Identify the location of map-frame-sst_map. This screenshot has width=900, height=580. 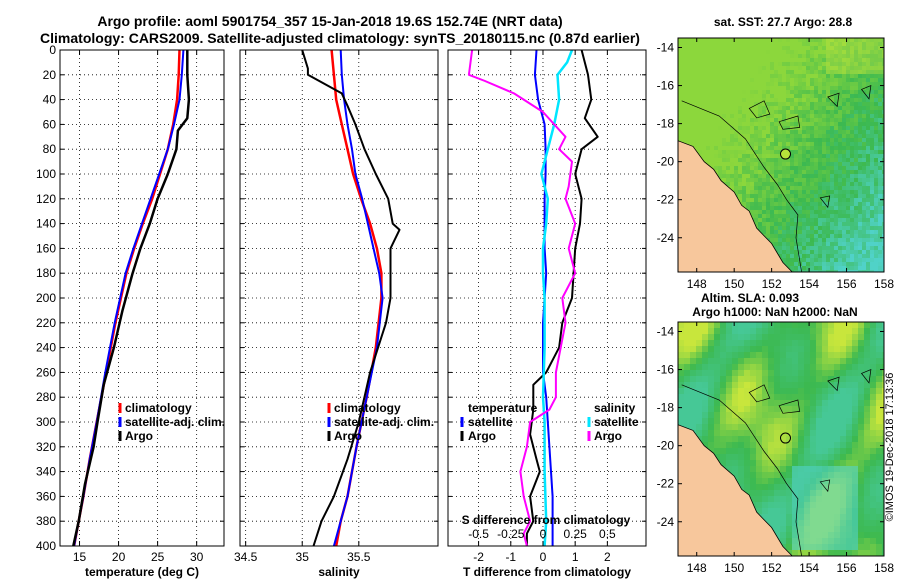
(781, 155).